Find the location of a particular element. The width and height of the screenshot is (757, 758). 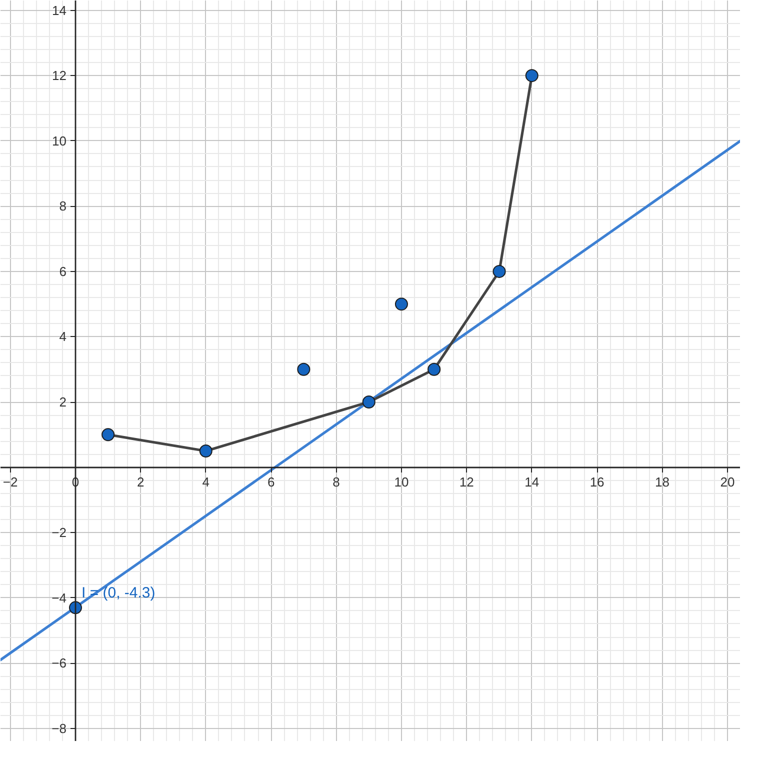

y-tick-label: 6 is located at coordinates (62, 271).